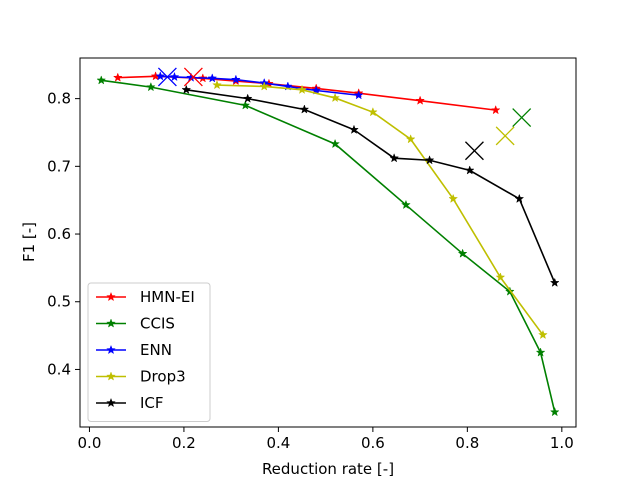 Image resolution: width=640 pixels, height=480 pixels. I want to click on series-hmn-ei, so click(306, 93).